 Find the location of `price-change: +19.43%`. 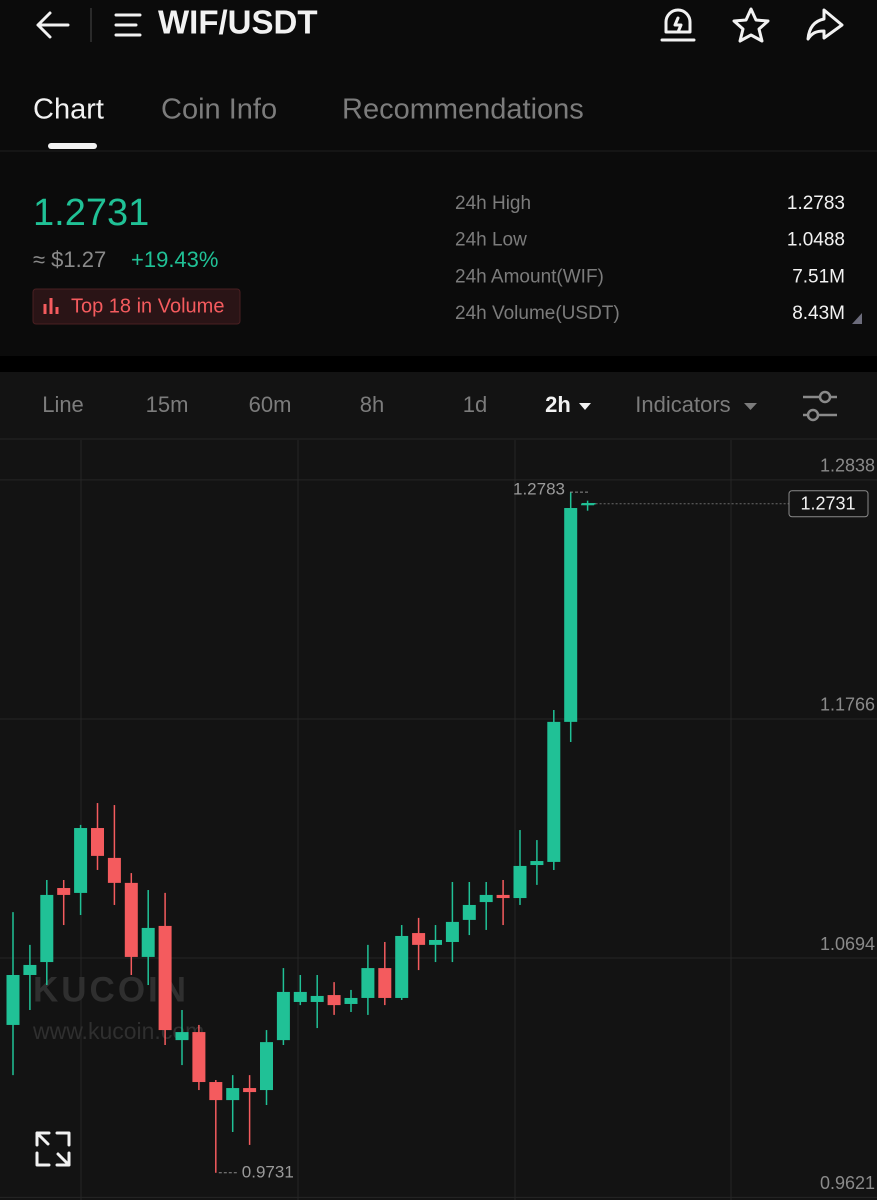

price-change: +19.43% is located at coordinates (174, 259).